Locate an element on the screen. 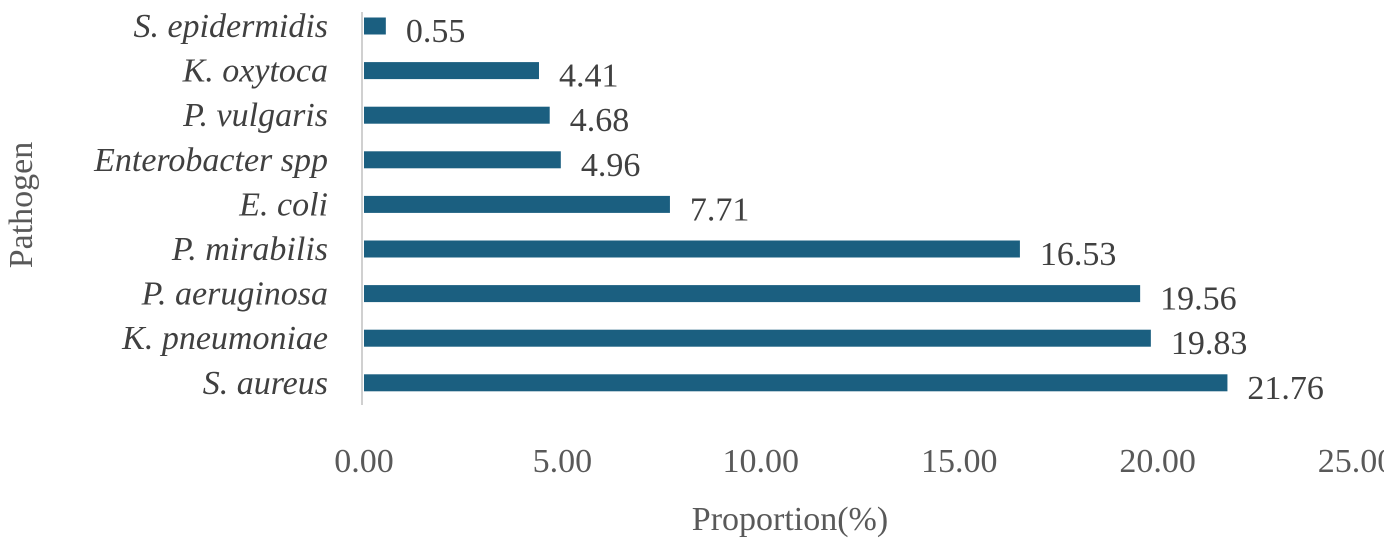 The height and width of the screenshot is (542, 1384). bar-e-coli is located at coordinates (517, 204).